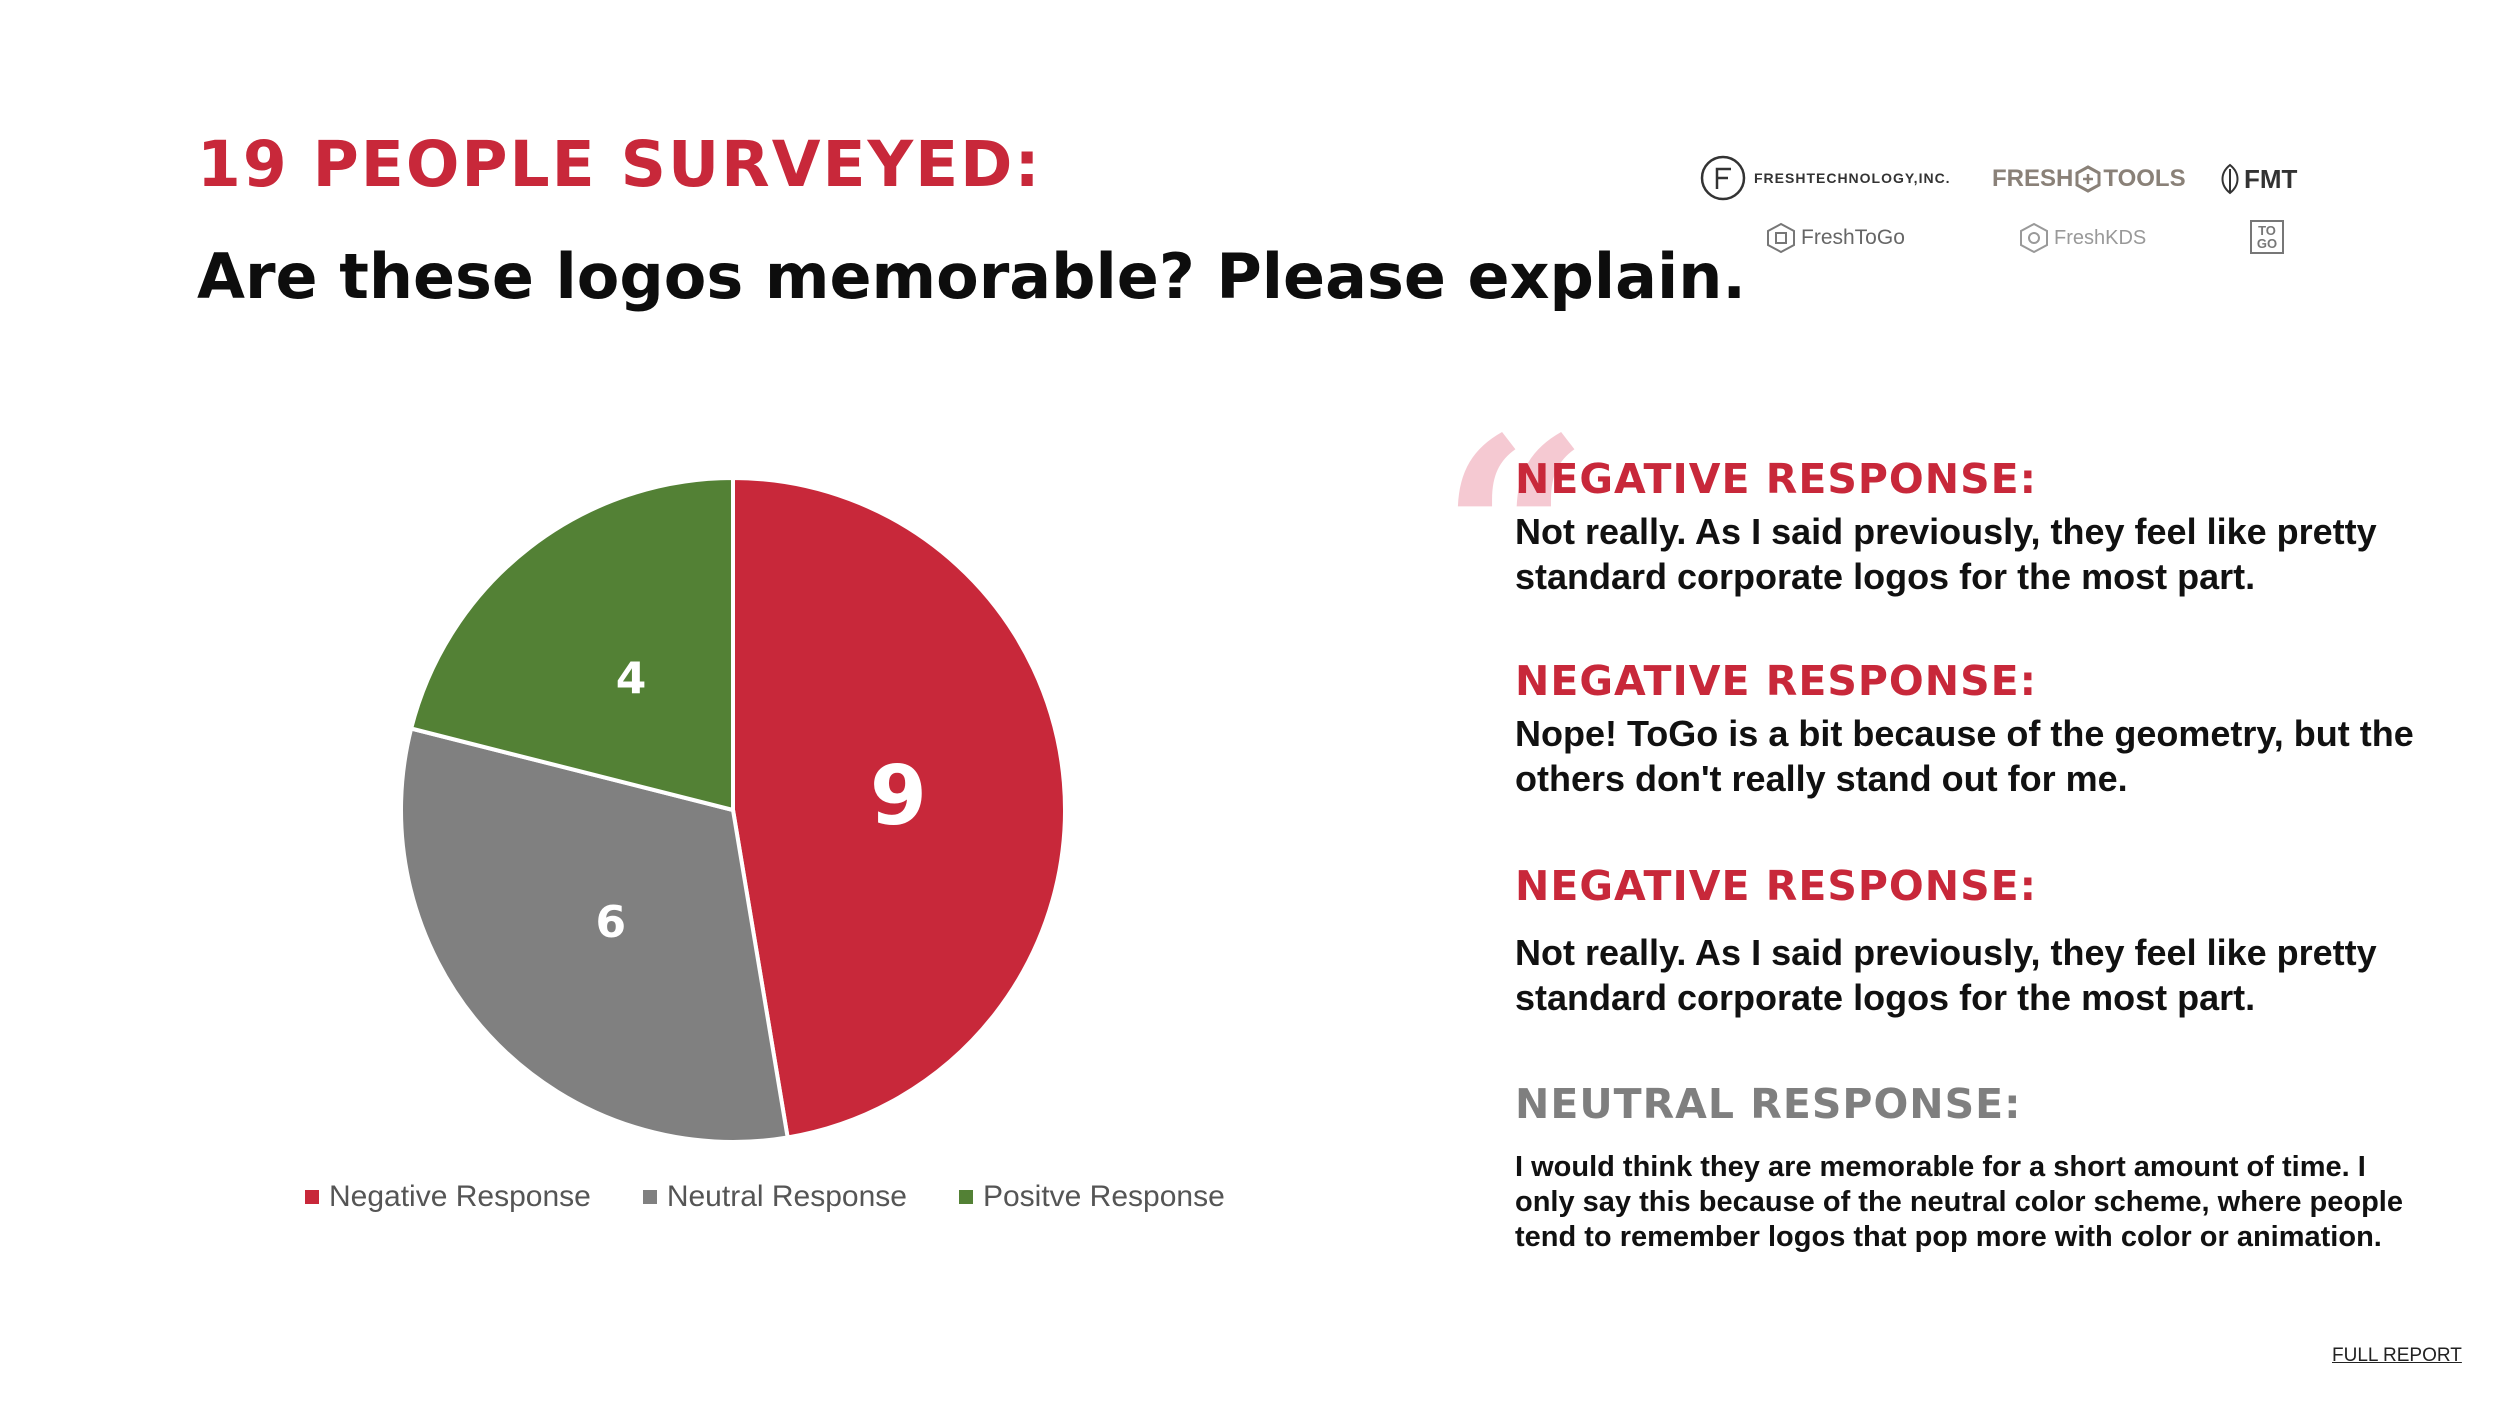  Describe the element at coordinates (1852, 178) in the screenshot. I see `freshtechnology-logo-text: FRESHTECHNOLOGY,INC.` at that location.